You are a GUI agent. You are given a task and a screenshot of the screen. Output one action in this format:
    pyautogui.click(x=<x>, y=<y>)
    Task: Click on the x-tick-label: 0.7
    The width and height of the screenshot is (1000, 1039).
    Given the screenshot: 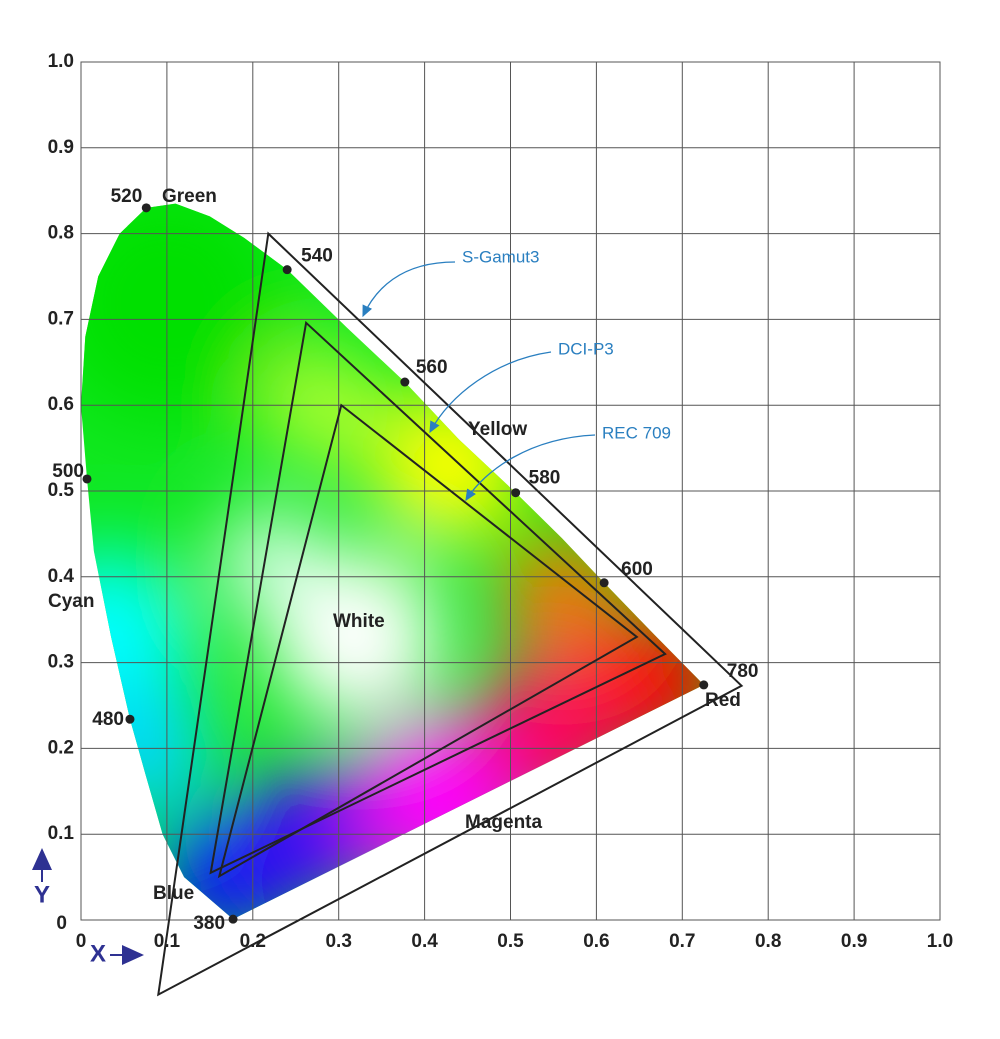 What is the action you would take?
    pyautogui.click(x=682, y=941)
    